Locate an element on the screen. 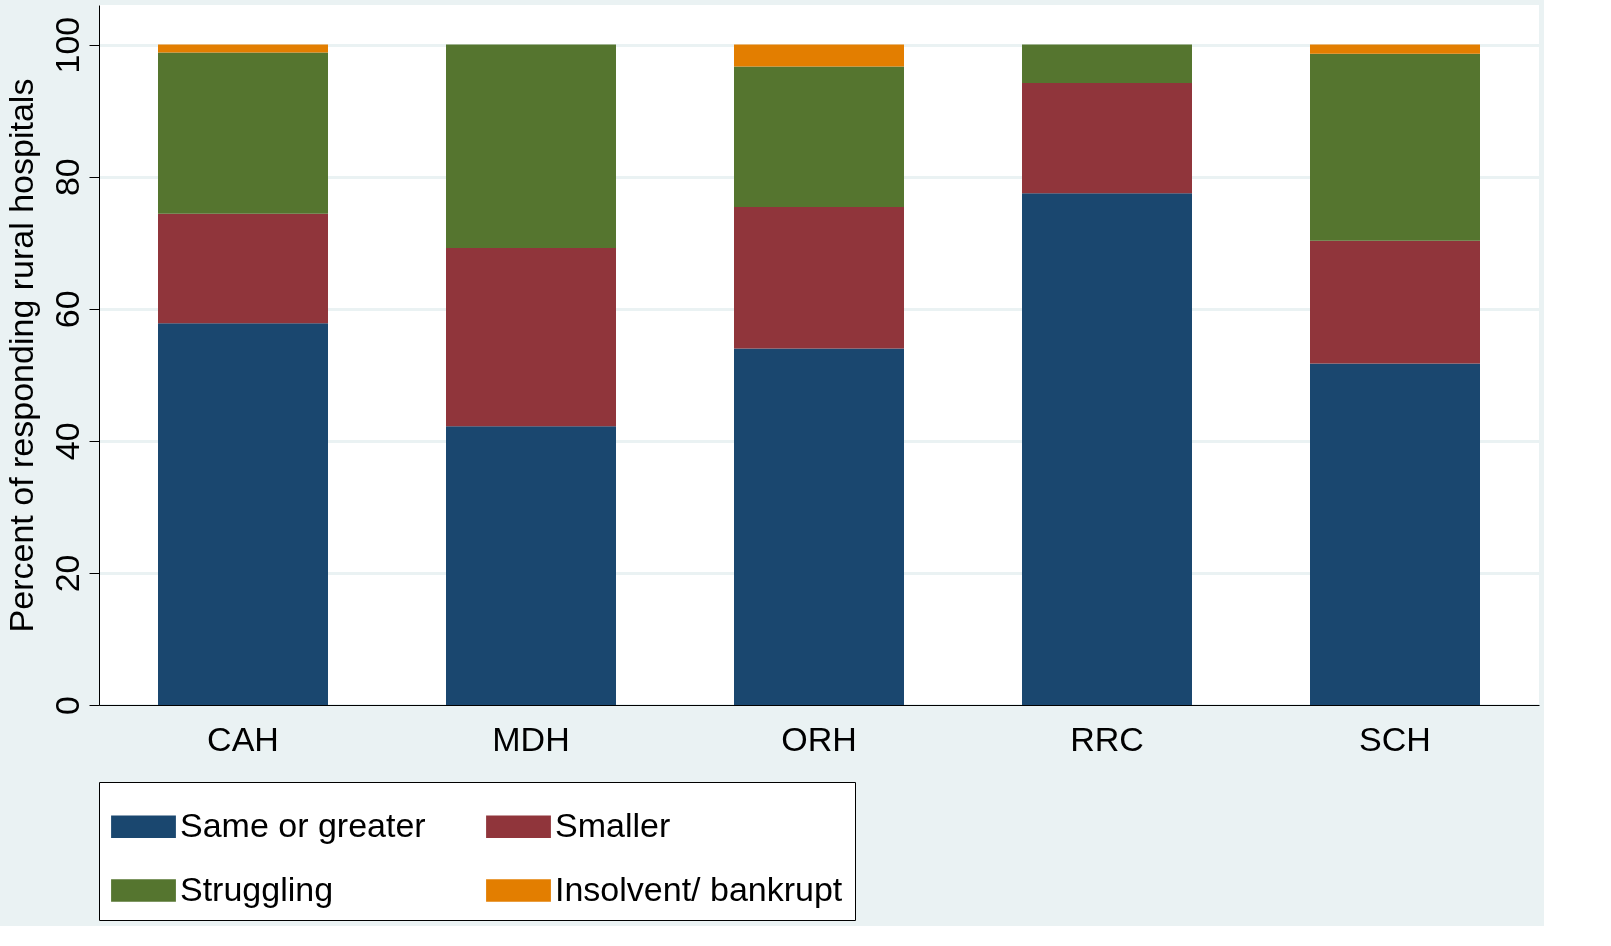 The width and height of the screenshot is (1611, 946). y-tick-label: 40 is located at coordinates (66, 441).